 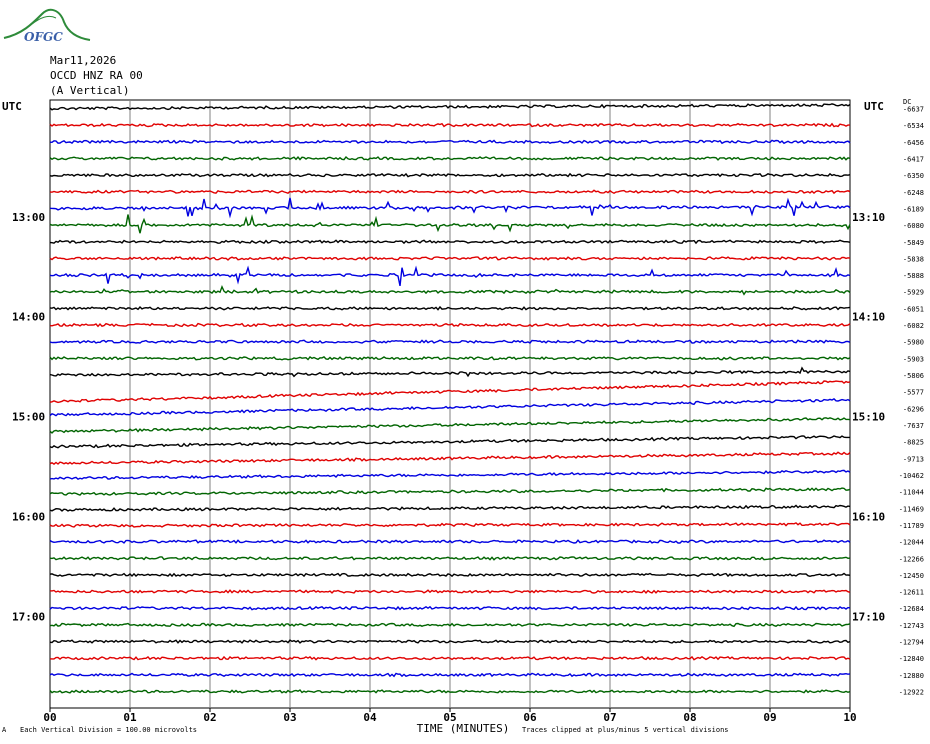 What do you see at coordinates (911, 626) in the screenshot?
I see `dc-offset-label: -12743` at bounding box center [911, 626].